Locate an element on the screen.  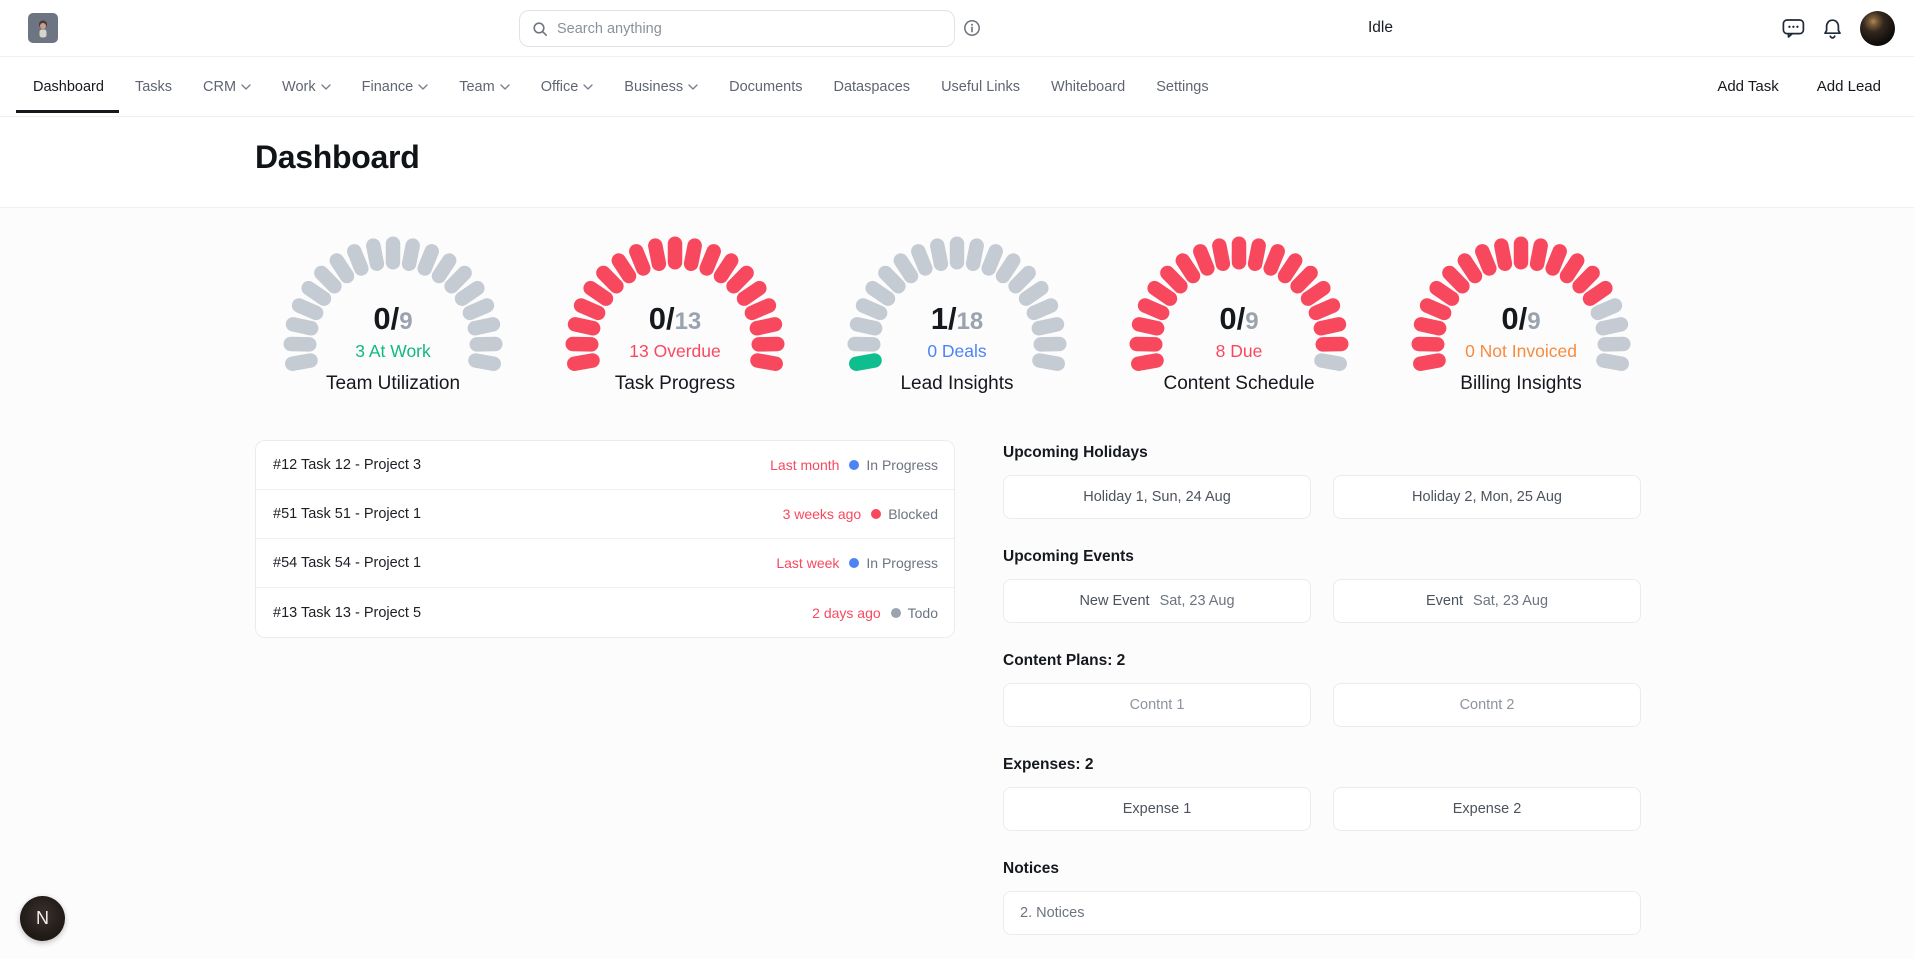
expense-card: Expense 2 is located at coordinates (1487, 809).